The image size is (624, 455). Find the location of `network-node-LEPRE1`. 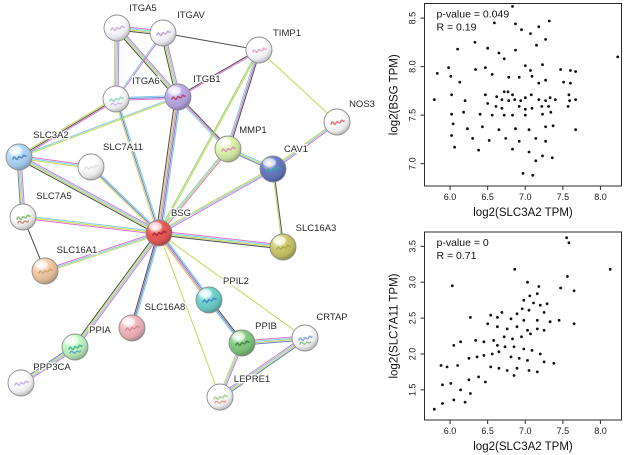

network-node-LEPRE1 is located at coordinates (220, 397).